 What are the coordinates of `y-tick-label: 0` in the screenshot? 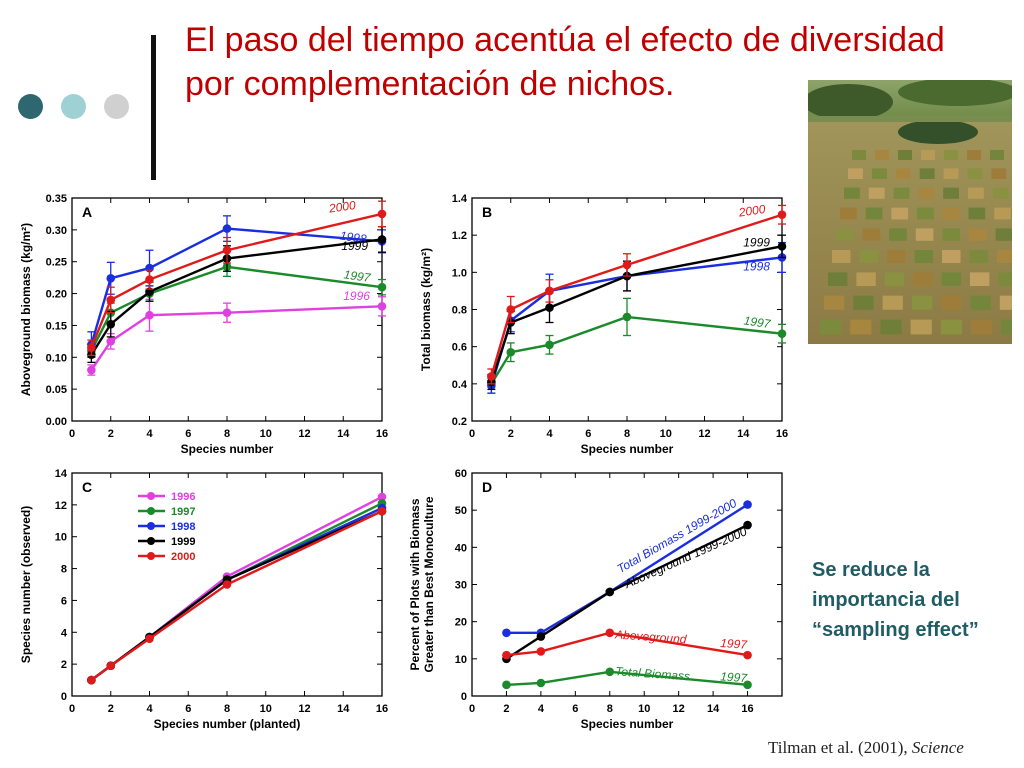 It's located at (64, 697).